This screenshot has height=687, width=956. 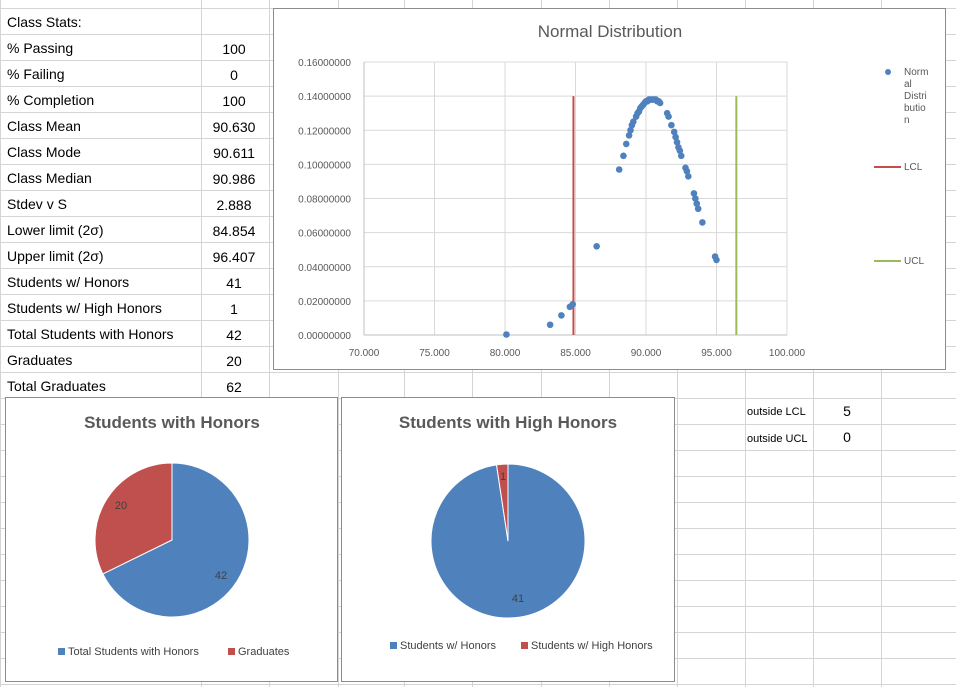 What do you see at coordinates (234, 127) in the screenshot?
I see `stat-value: 90.630` at bounding box center [234, 127].